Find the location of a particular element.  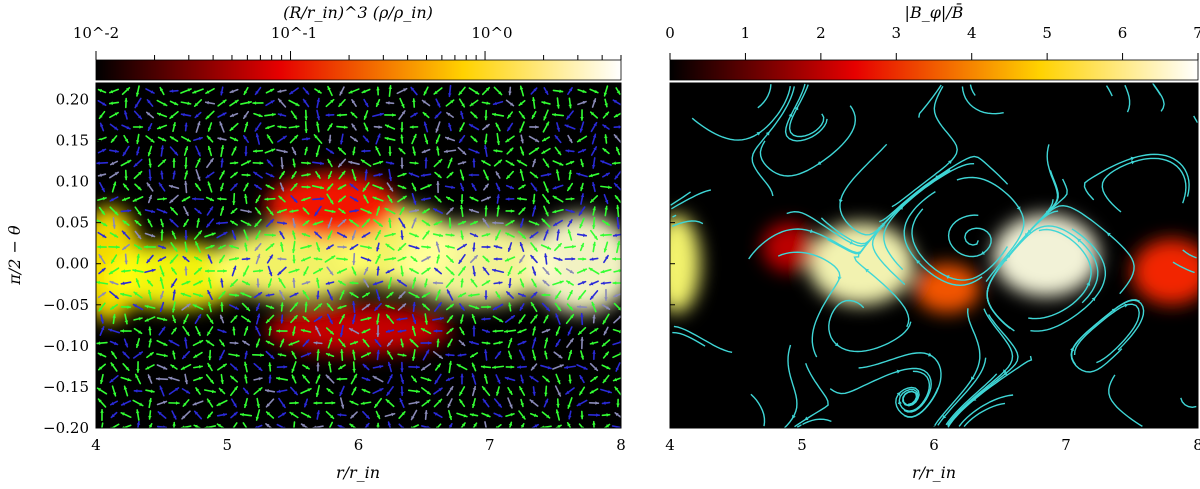

quiver-arrow is located at coordinates (616, 355).